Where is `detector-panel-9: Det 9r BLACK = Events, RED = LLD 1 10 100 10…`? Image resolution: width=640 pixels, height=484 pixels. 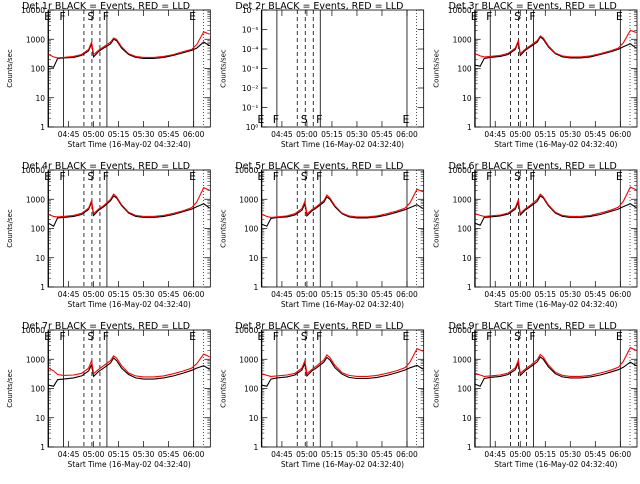 detector-panel-9: Det 9r BLACK = Events, RED = LLD 1 10 100 10… is located at coordinates (535, 395).